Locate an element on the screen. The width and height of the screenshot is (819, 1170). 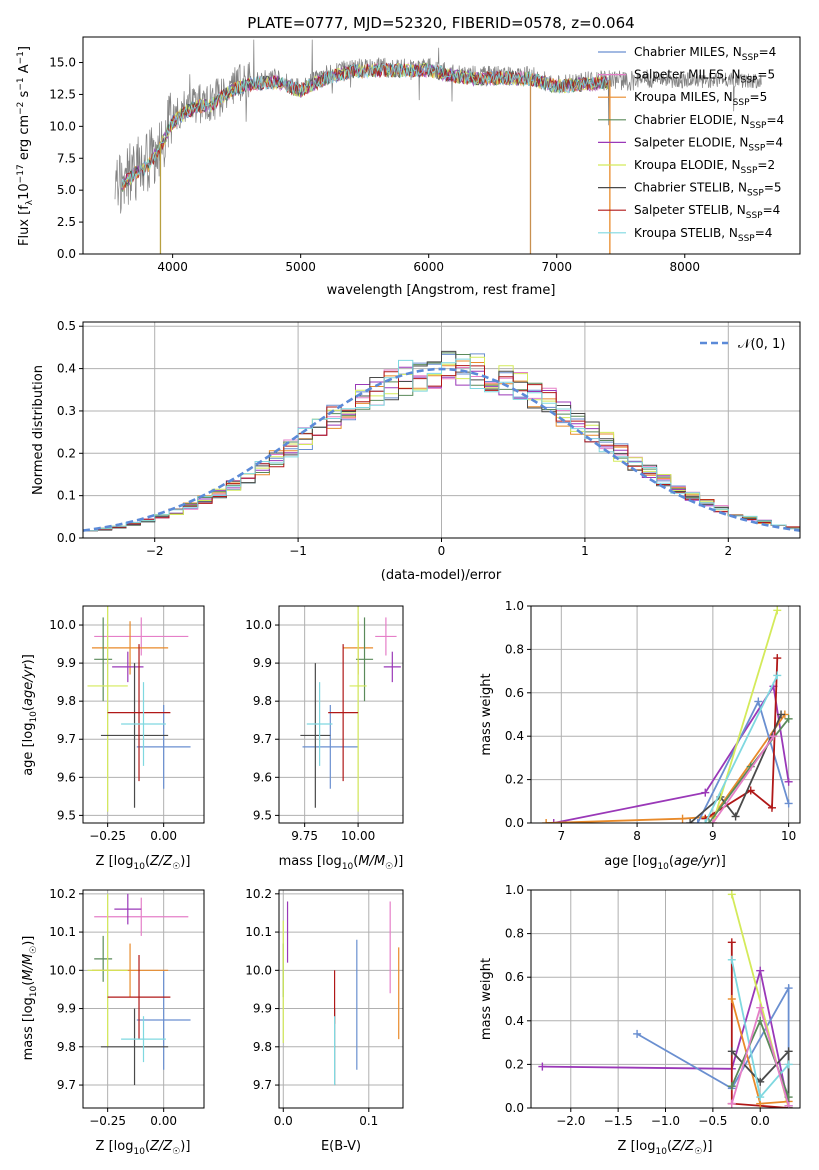
residuals-plot-area is located at coordinates (441, 444).